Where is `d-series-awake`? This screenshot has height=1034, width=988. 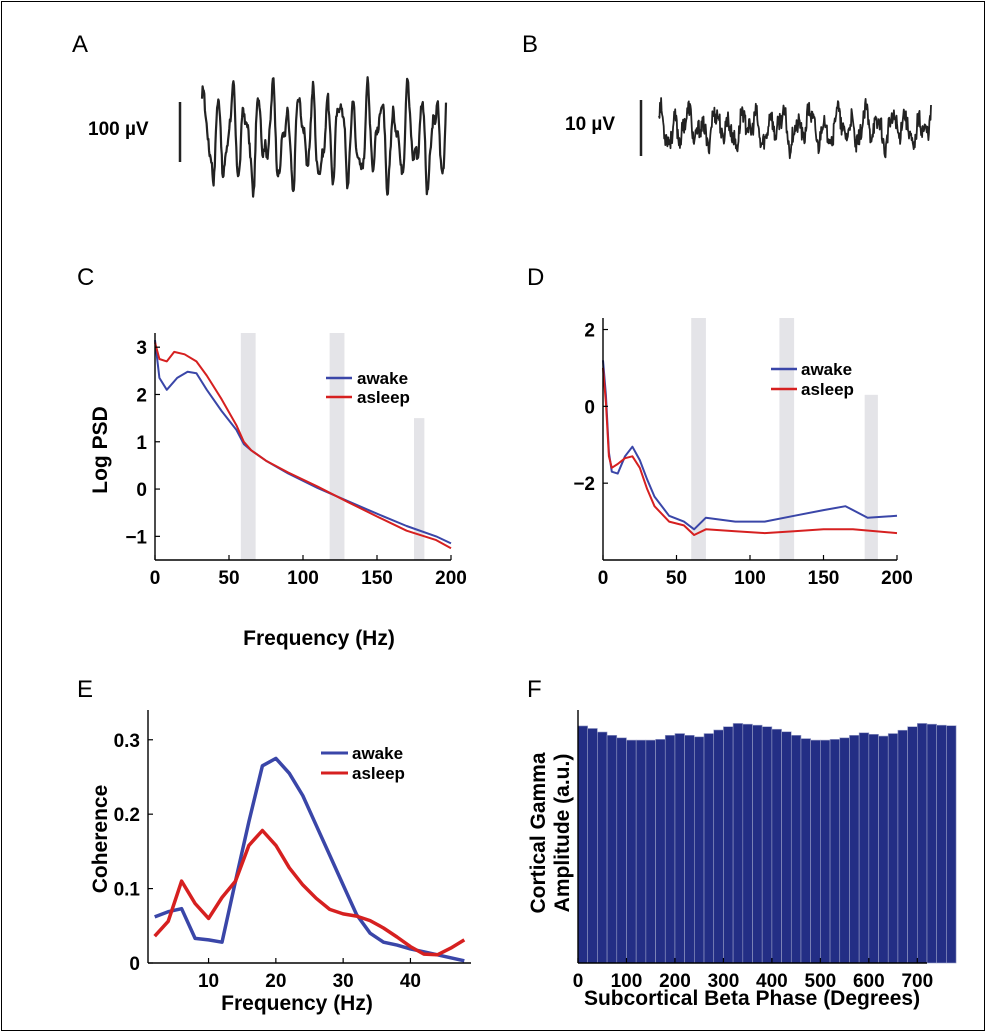 d-series-awake is located at coordinates (750, 445).